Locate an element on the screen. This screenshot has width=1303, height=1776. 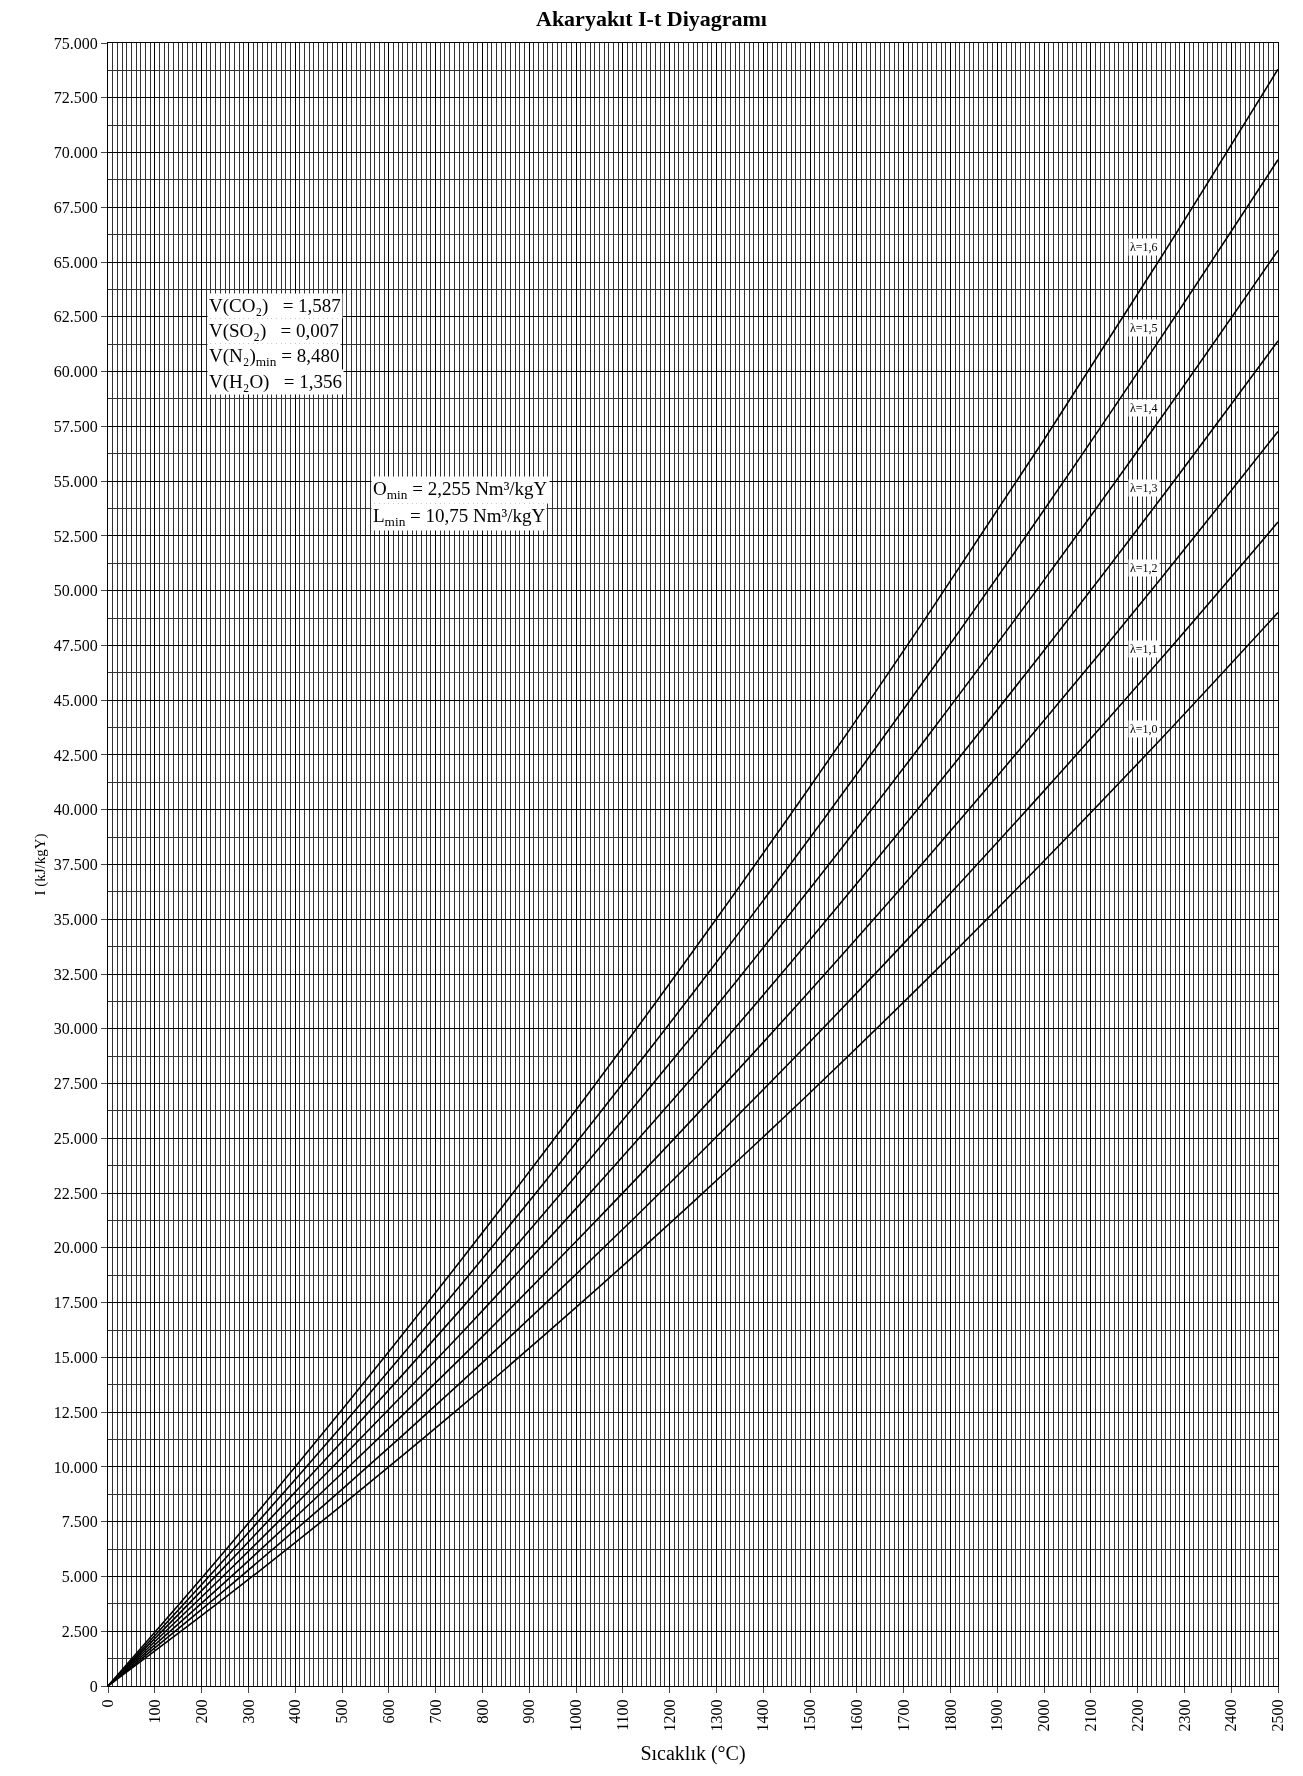
y-tick-label: 15.000 is located at coordinates (75, 1357).